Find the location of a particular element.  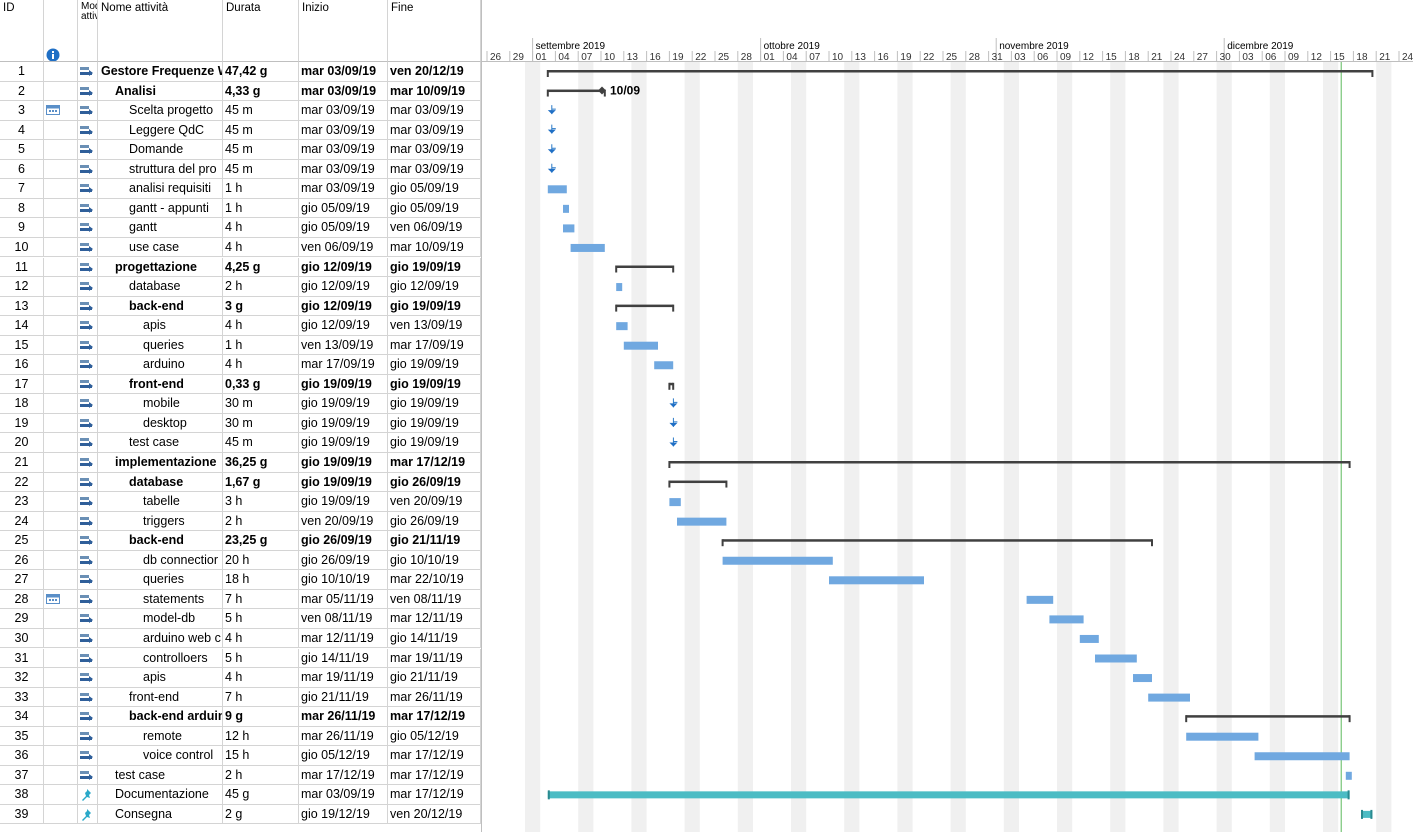

task-name: Scelta progetto is located at coordinates (160, 111).